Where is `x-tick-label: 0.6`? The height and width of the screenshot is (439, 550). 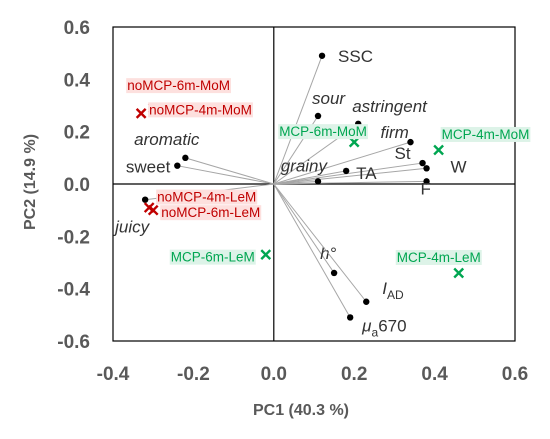 x-tick-label: 0.6 is located at coordinates (515, 374).